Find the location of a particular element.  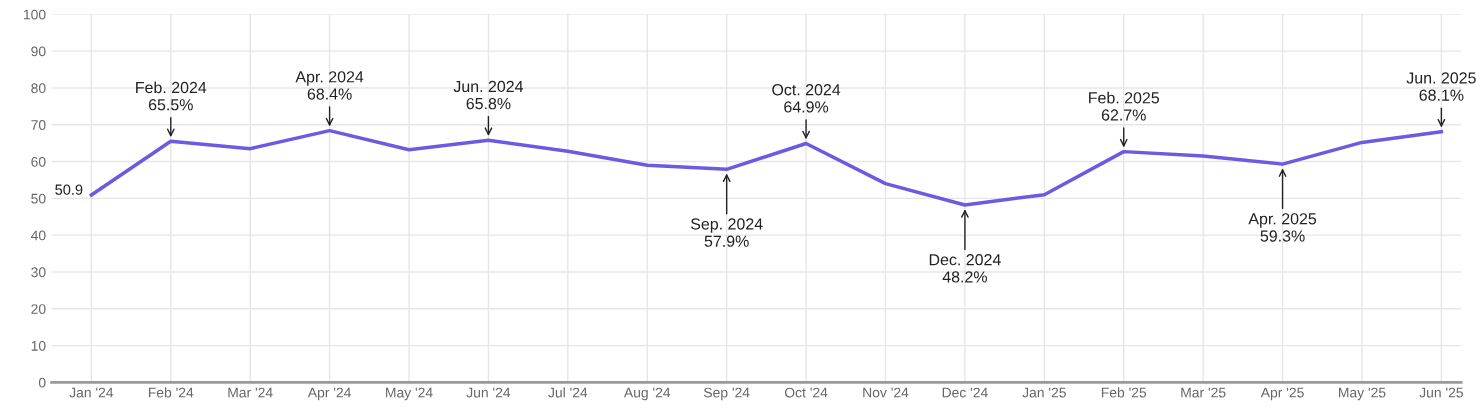

annotation: Dec. 2024 48.2% is located at coordinates (965, 268).